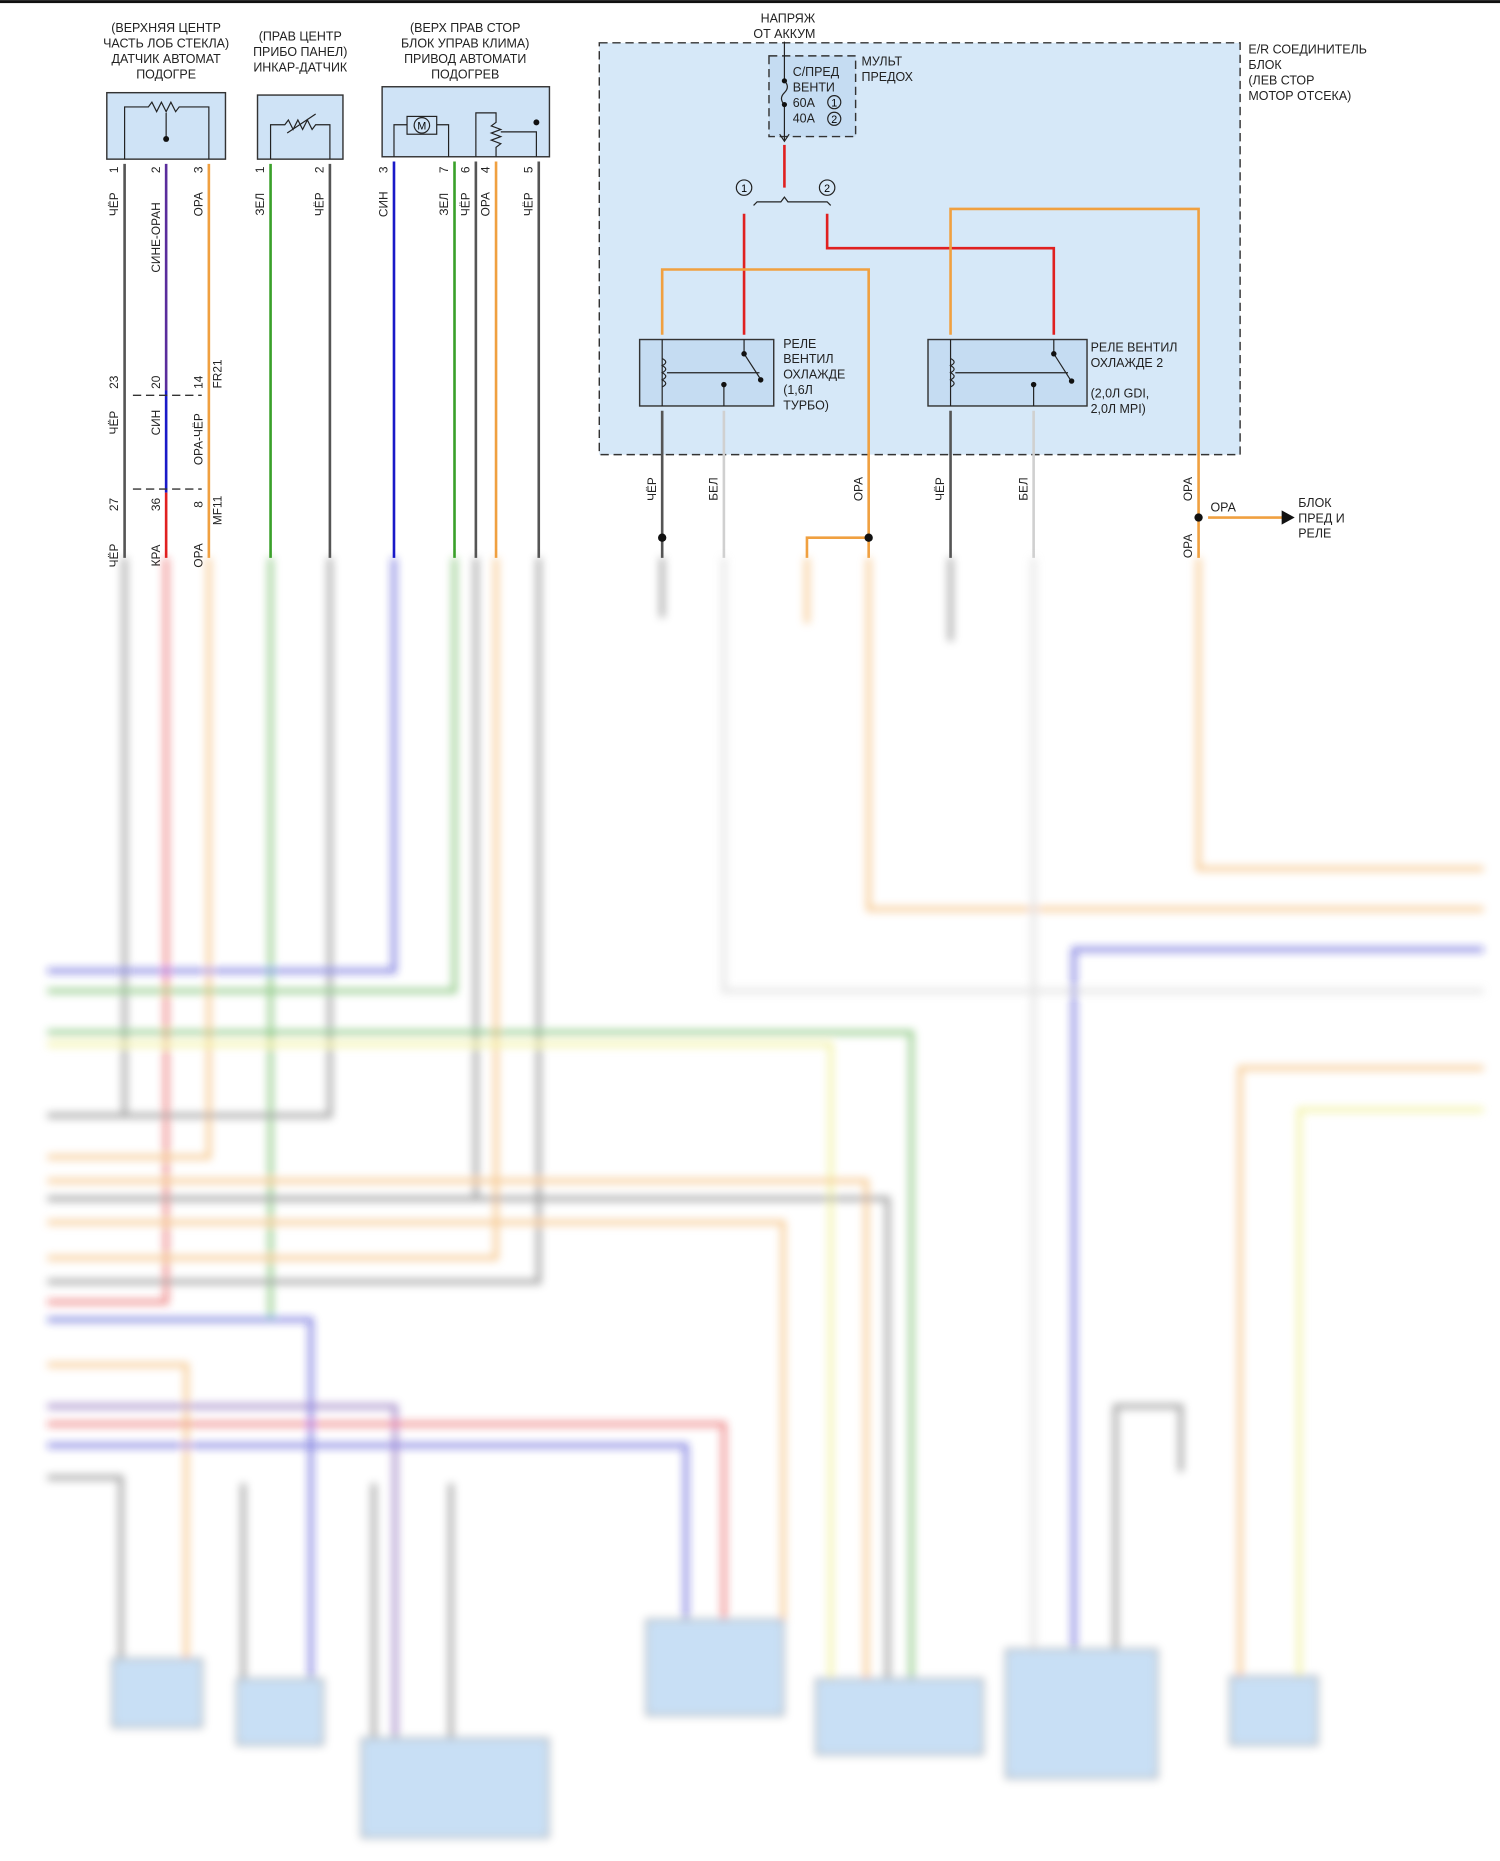 The image size is (1500, 1861). Describe the element at coordinates (1315, 503) in the screenshot. I see `target-label: БЛОК` at that location.